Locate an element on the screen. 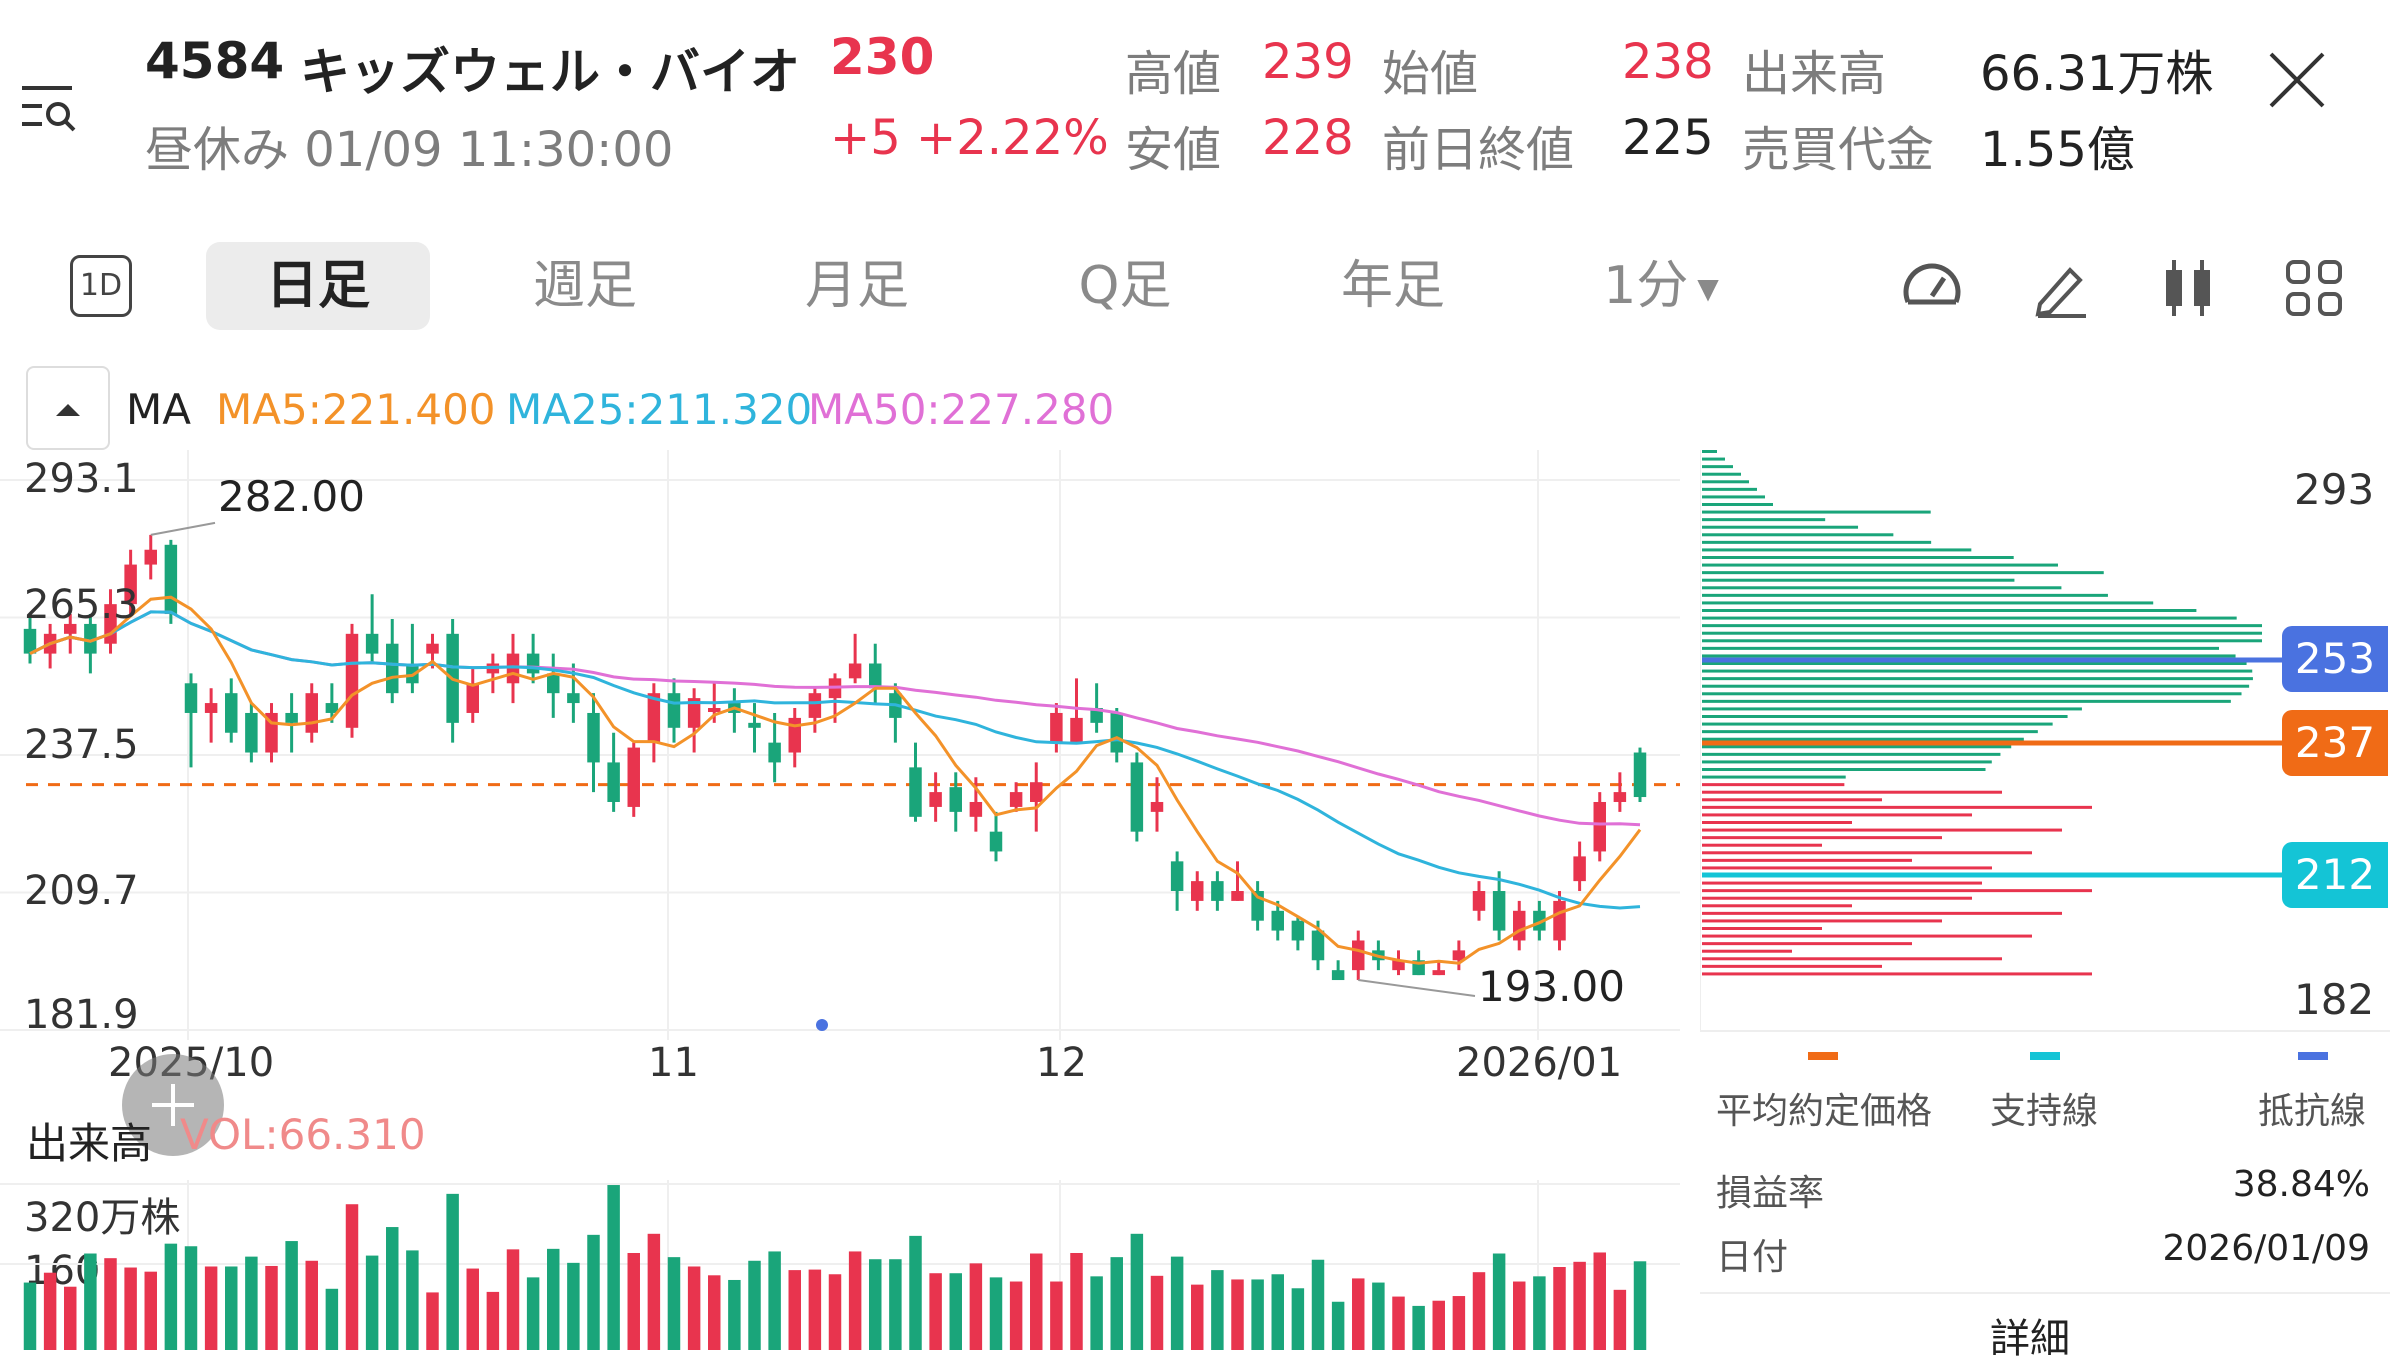 The image size is (2400, 1364). tab-minute: 1分 ▼ is located at coordinates (1661, 286).